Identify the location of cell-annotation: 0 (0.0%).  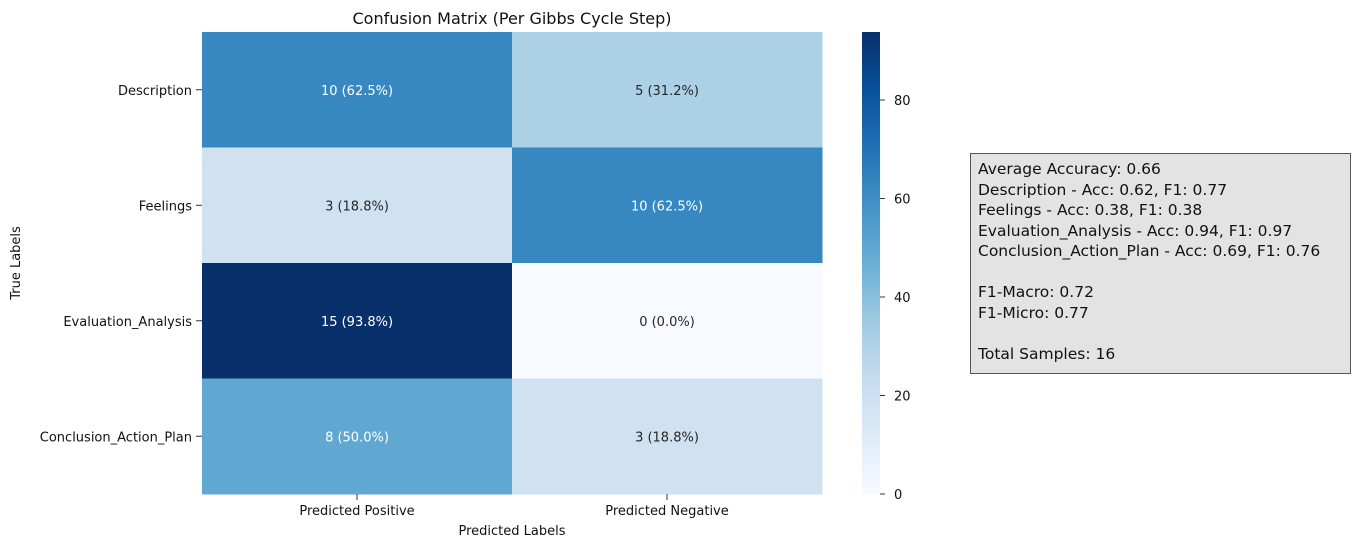
(667, 322).